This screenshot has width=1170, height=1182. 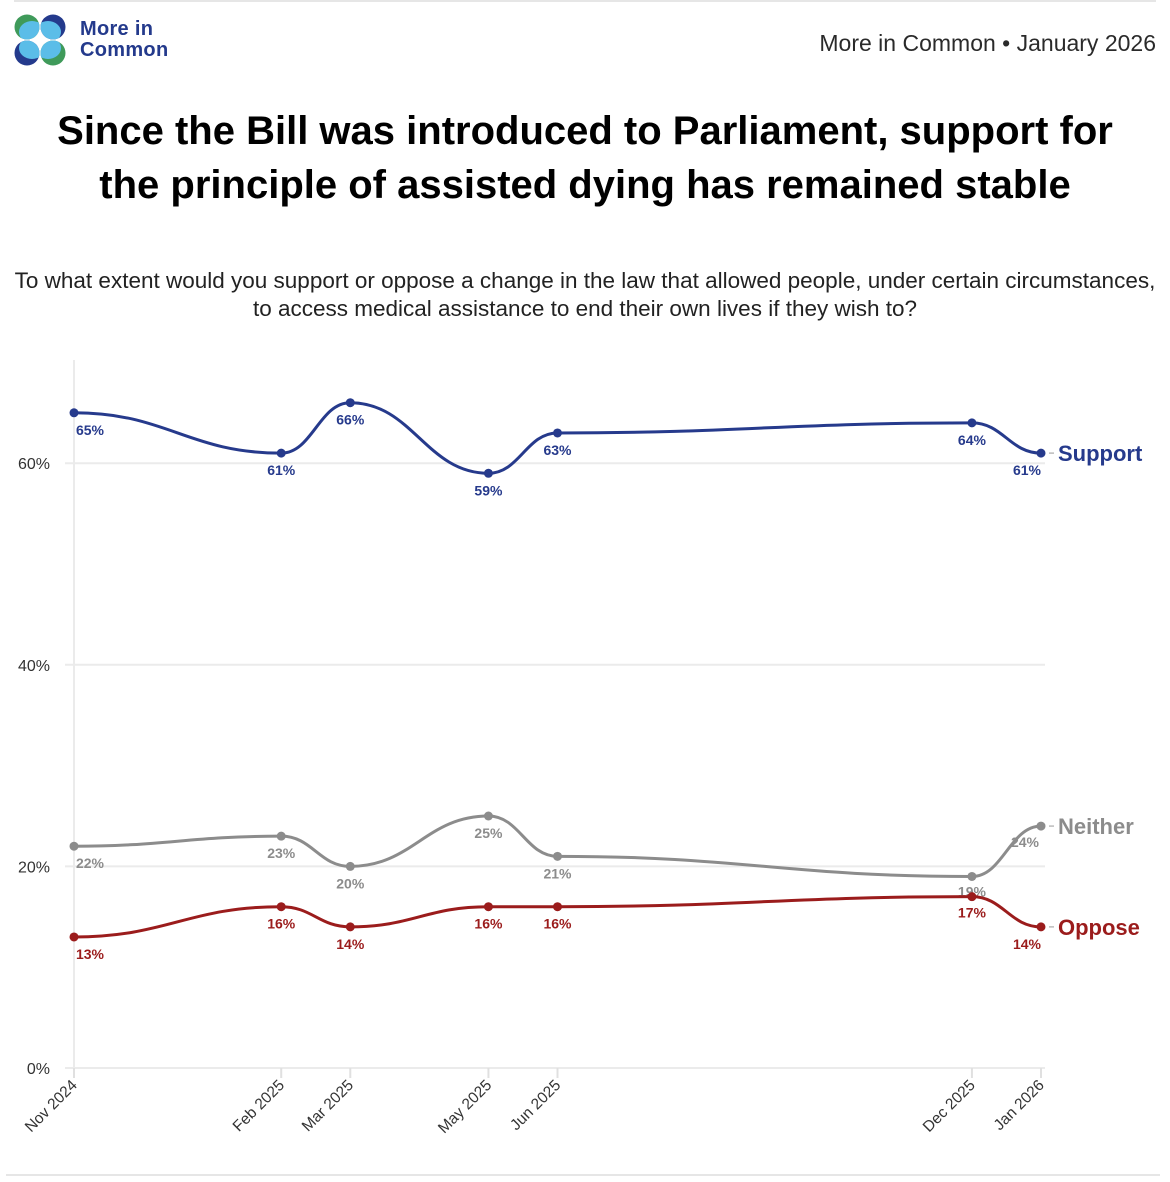 What do you see at coordinates (557, 846) in the screenshot?
I see `series-line-neither` at bounding box center [557, 846].